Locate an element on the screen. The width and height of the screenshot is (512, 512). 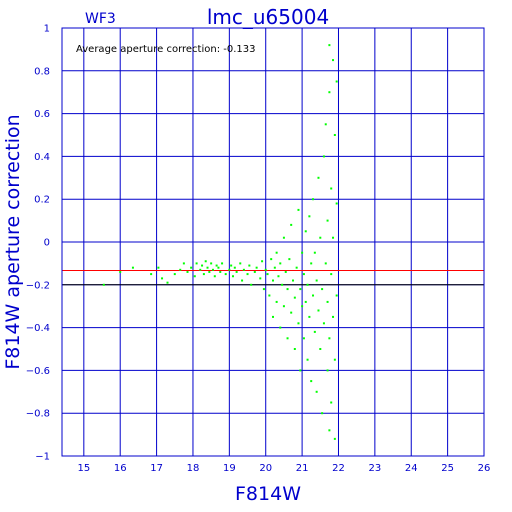
x-tick-label: 16 is located at coordinates (120, 468).